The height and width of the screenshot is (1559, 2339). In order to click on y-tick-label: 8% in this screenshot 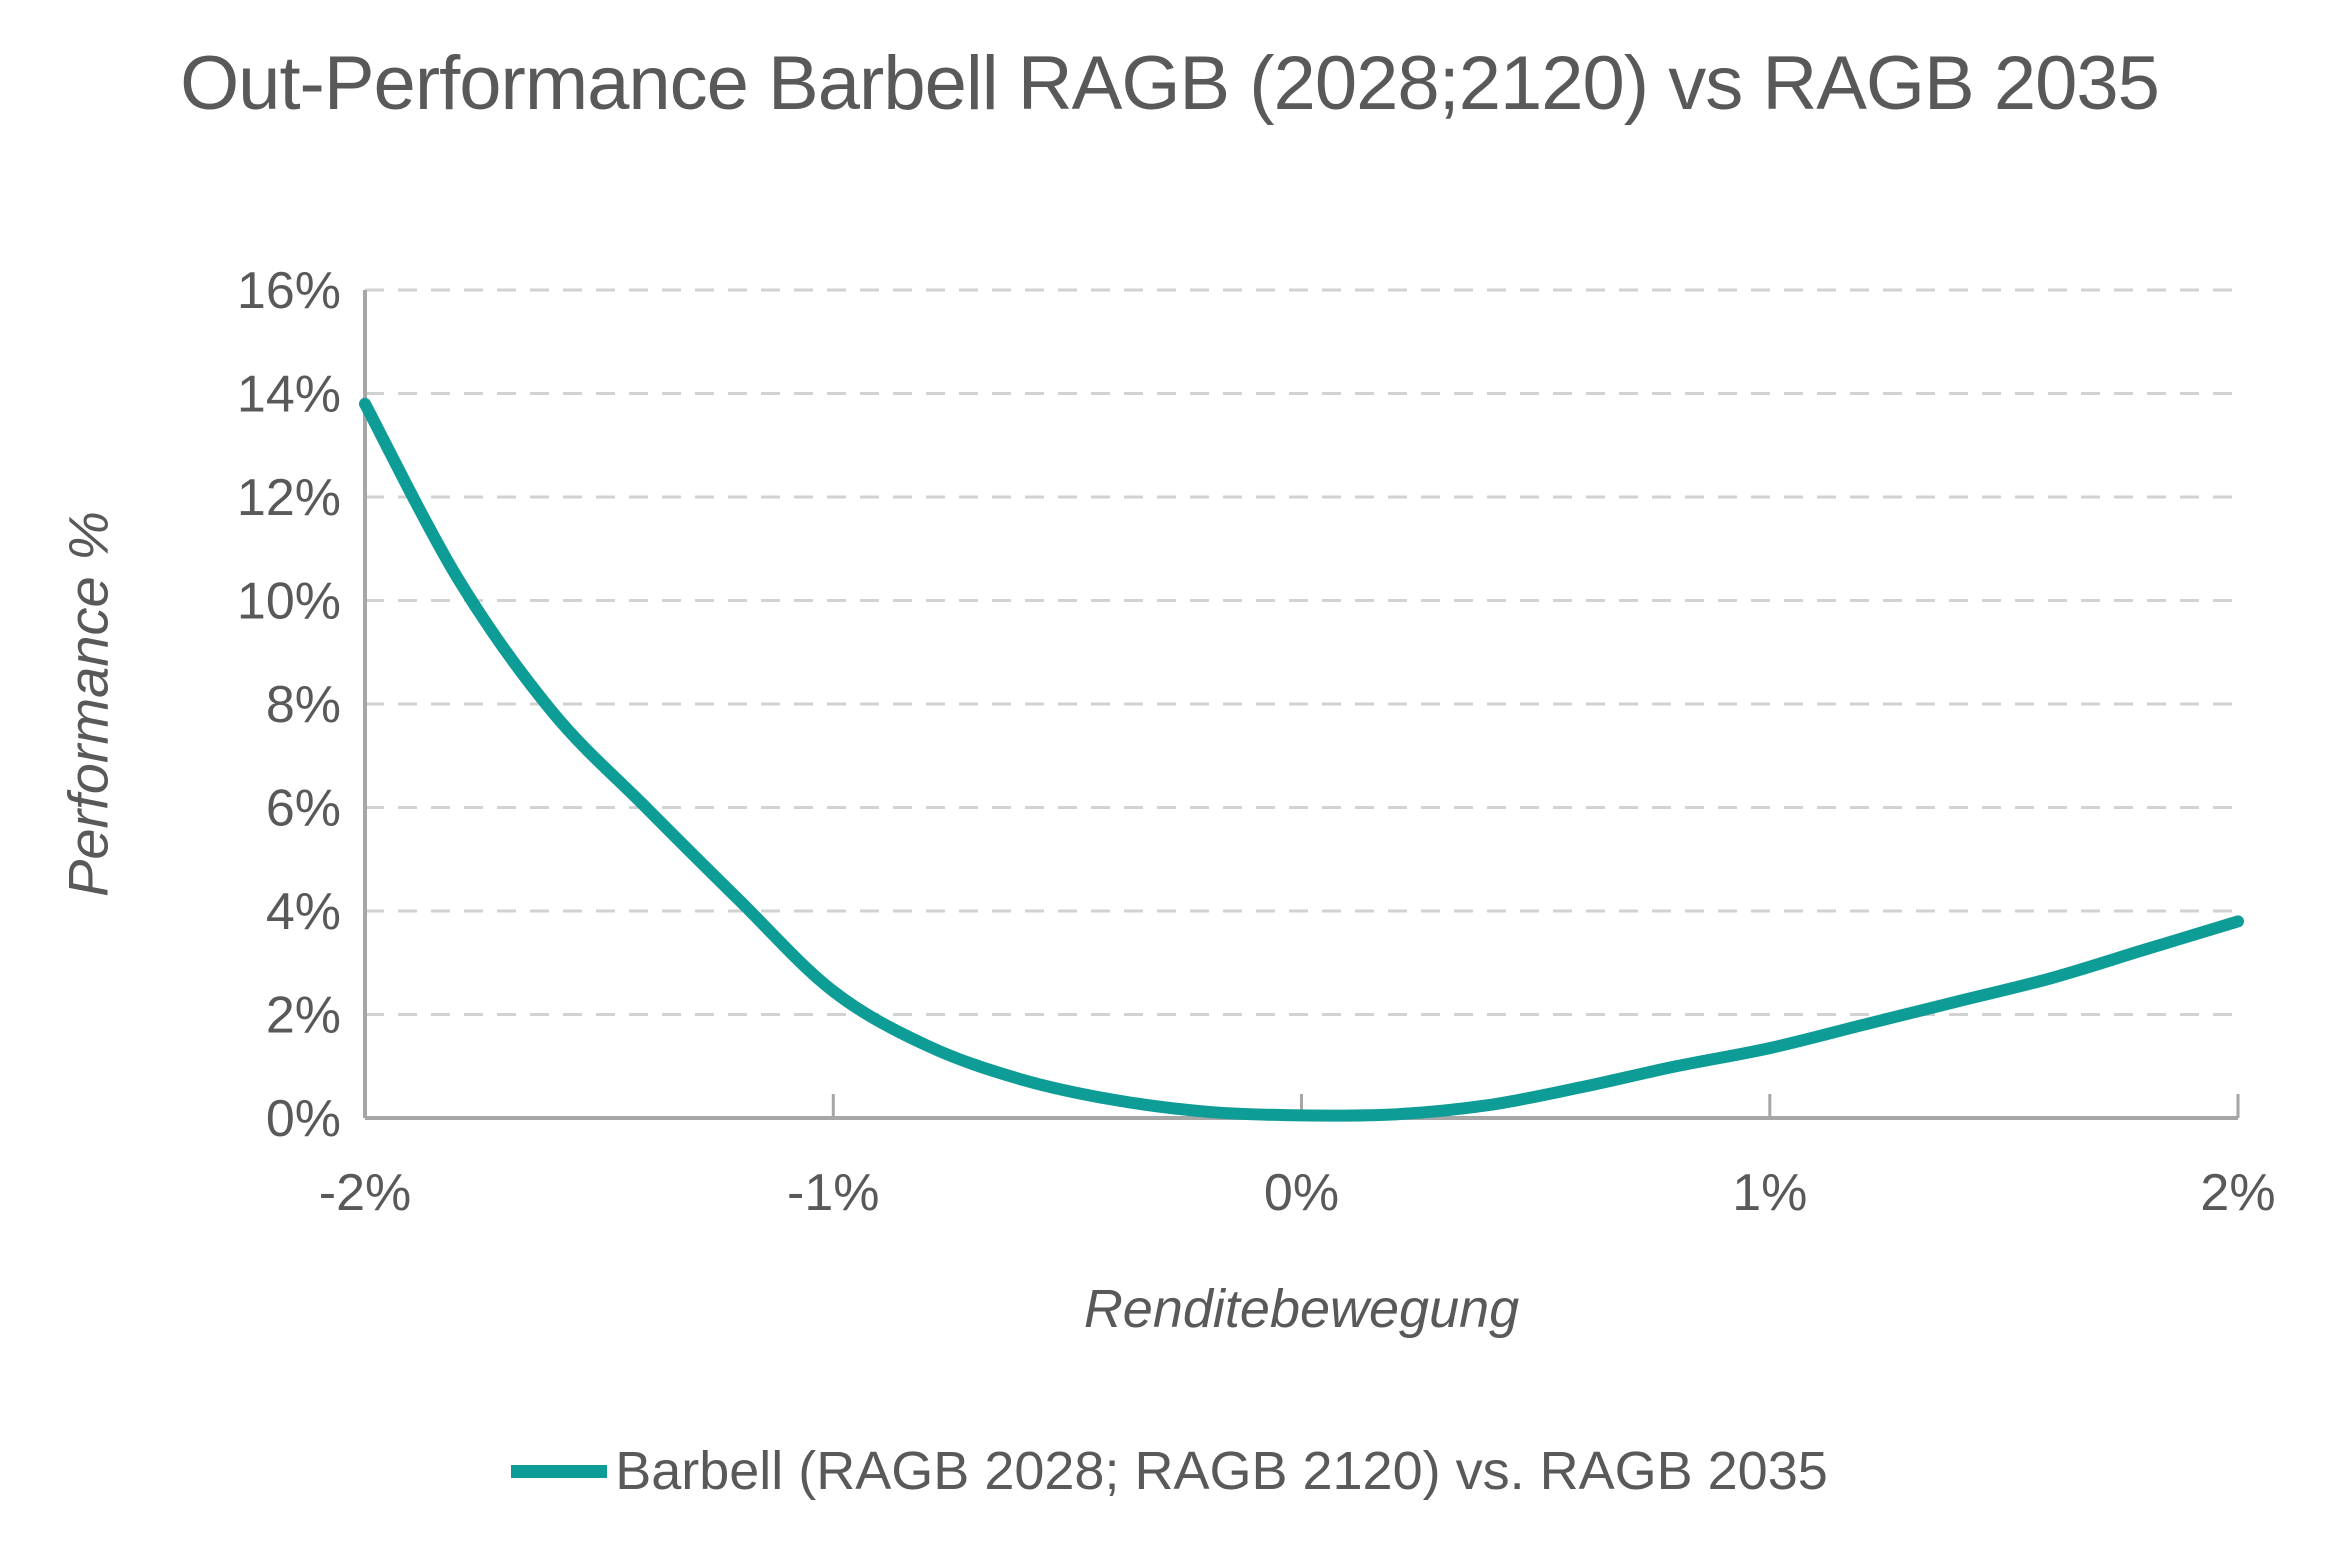, I will do `click(303, 705)`.